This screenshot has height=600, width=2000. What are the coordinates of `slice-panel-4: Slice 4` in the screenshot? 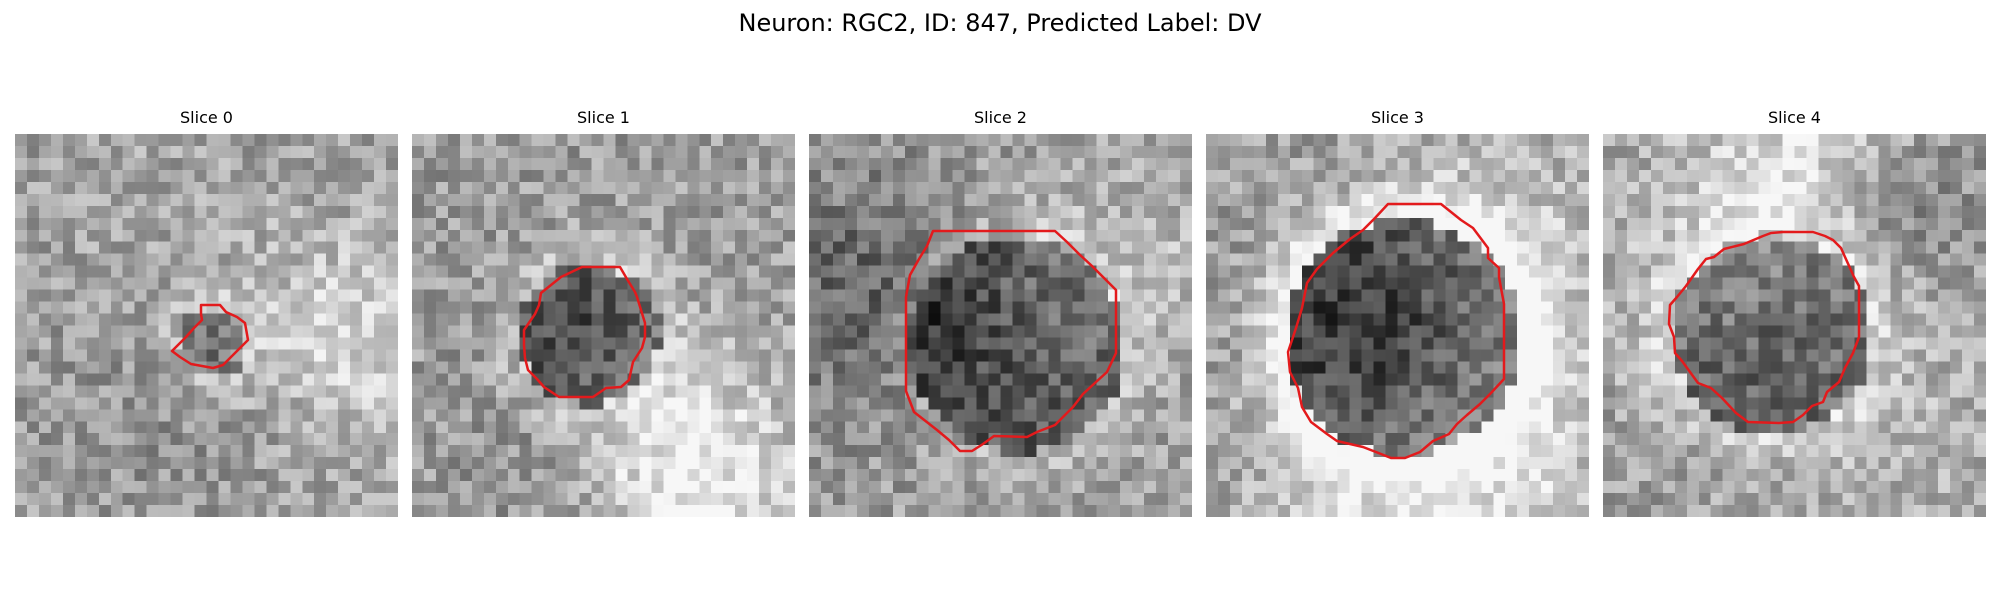 It's located at (1794, 312).